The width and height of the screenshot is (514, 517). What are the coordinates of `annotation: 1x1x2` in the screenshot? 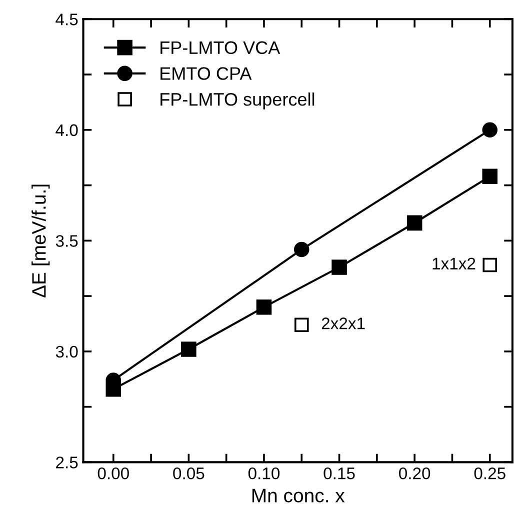 It's located at (454, 264).